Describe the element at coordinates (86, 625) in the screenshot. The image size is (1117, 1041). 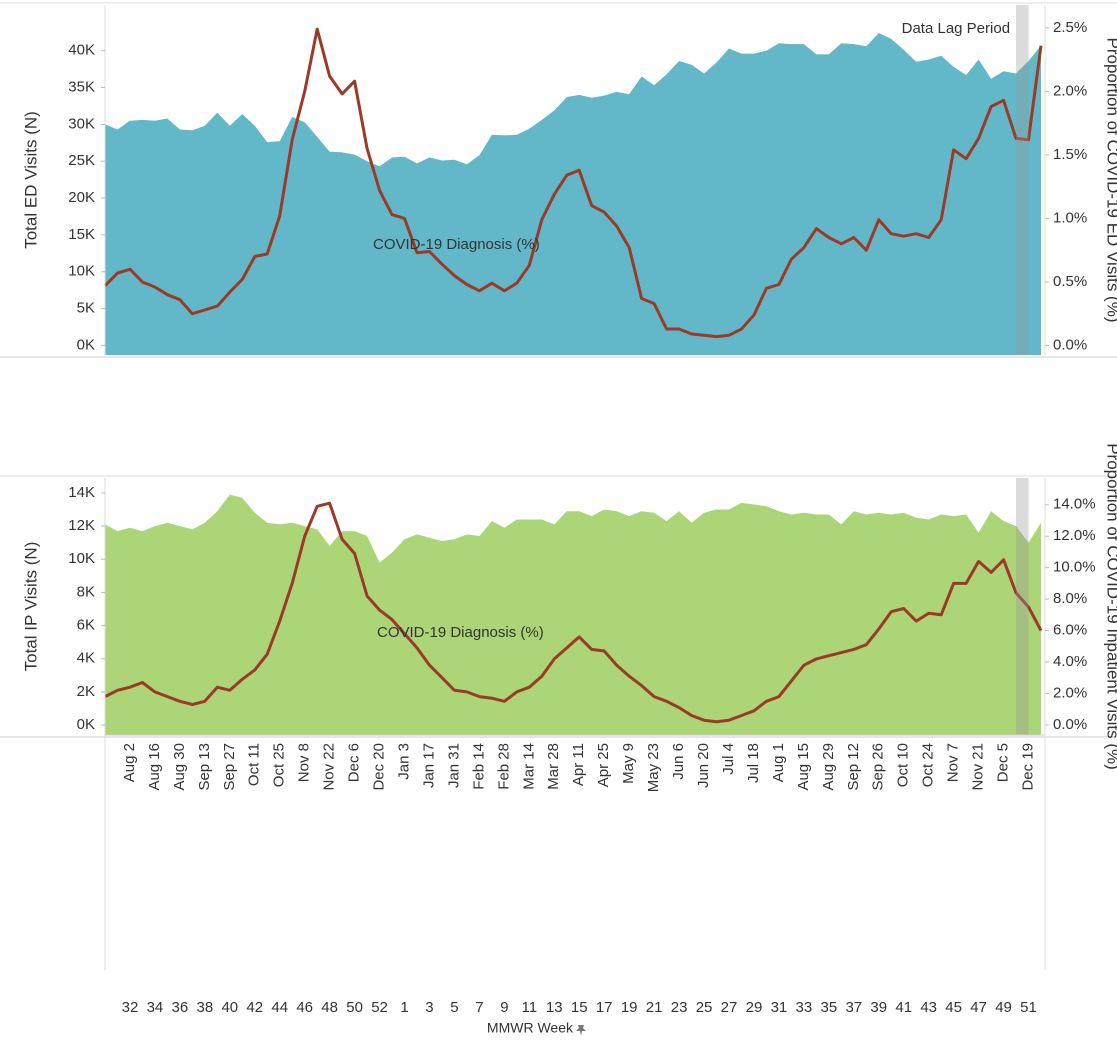
I see `y-tick-label: 6K` at that location.